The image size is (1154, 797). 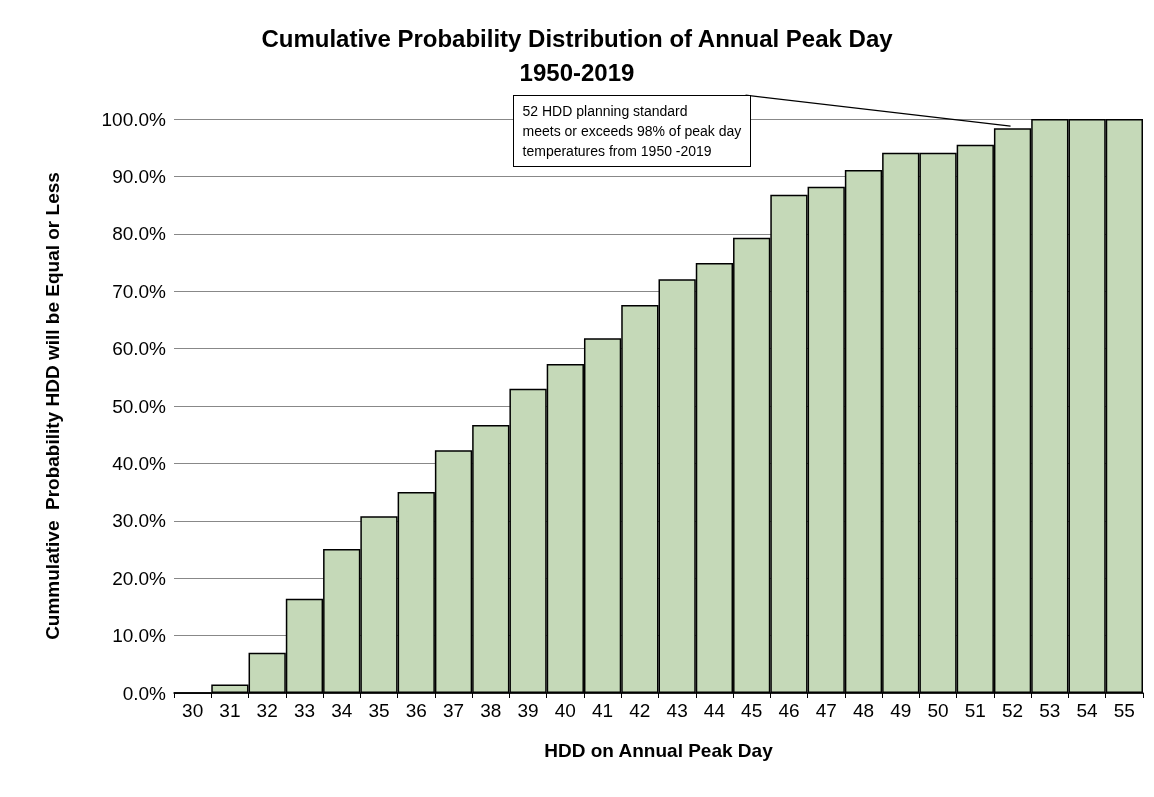 I want to click on x-tick-label: 52, so click(x=1012, y=710).